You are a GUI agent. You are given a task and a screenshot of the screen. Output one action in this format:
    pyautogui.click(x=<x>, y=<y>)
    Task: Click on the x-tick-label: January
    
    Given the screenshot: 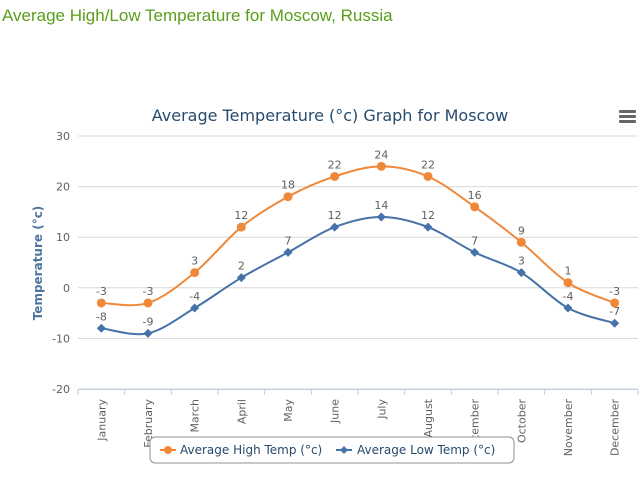 What is the action you would take?
    pyautogui.click(x=101, y=420)
    